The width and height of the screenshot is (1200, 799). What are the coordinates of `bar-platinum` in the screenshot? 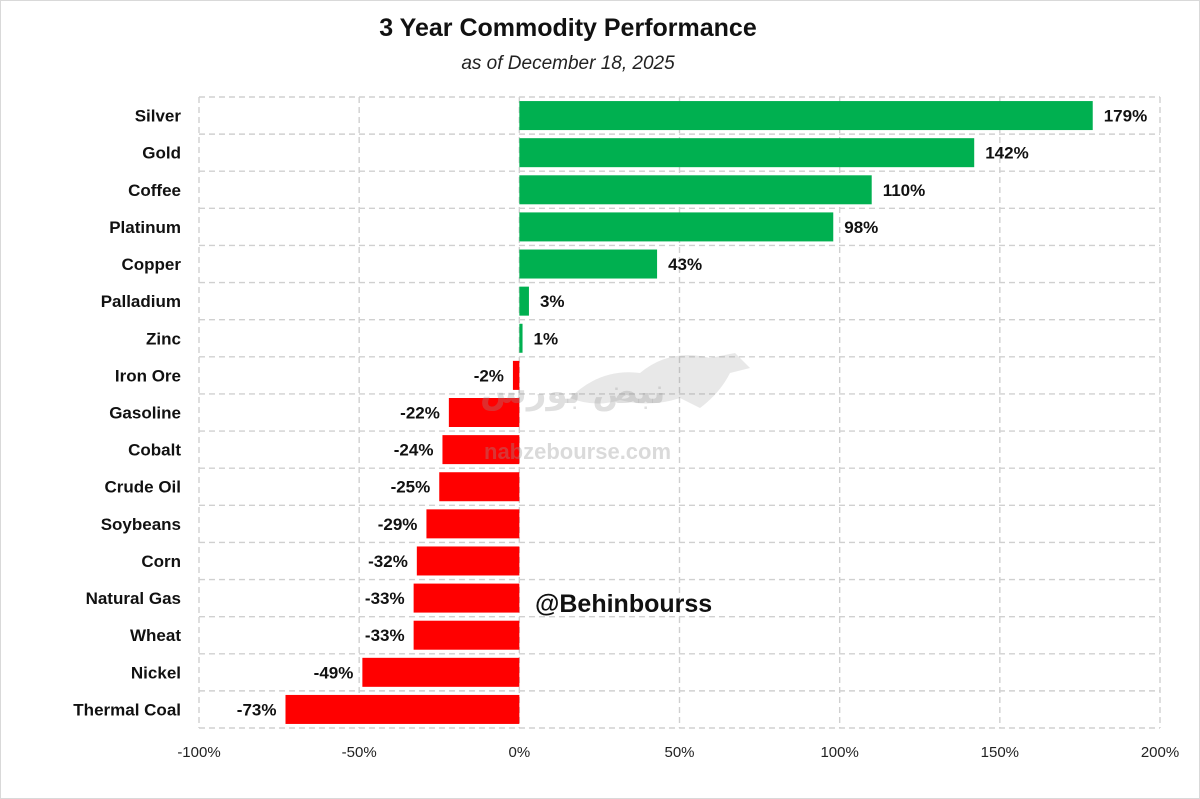 It's located at (676, 227).